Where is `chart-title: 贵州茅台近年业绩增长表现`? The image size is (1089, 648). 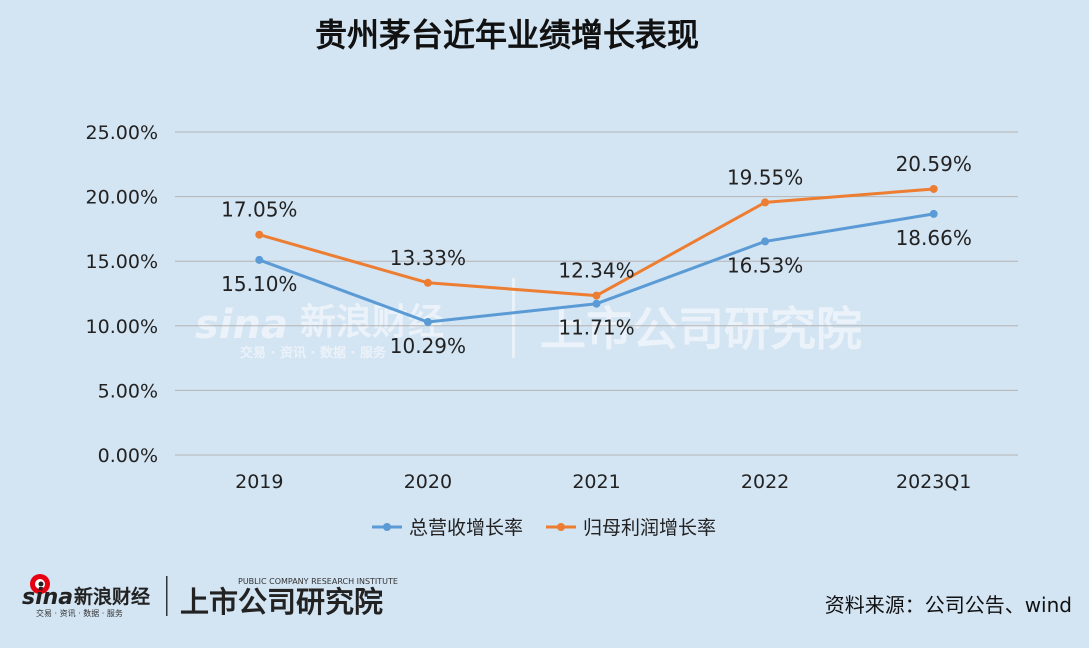 chart-title: 贵州茅台近年业绩增长表现 is located at coordinates (507, 35).